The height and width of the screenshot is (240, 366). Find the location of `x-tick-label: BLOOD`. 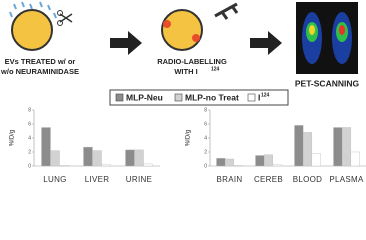

x-tick-label: BLOOD is located at coordinates (308, 179).